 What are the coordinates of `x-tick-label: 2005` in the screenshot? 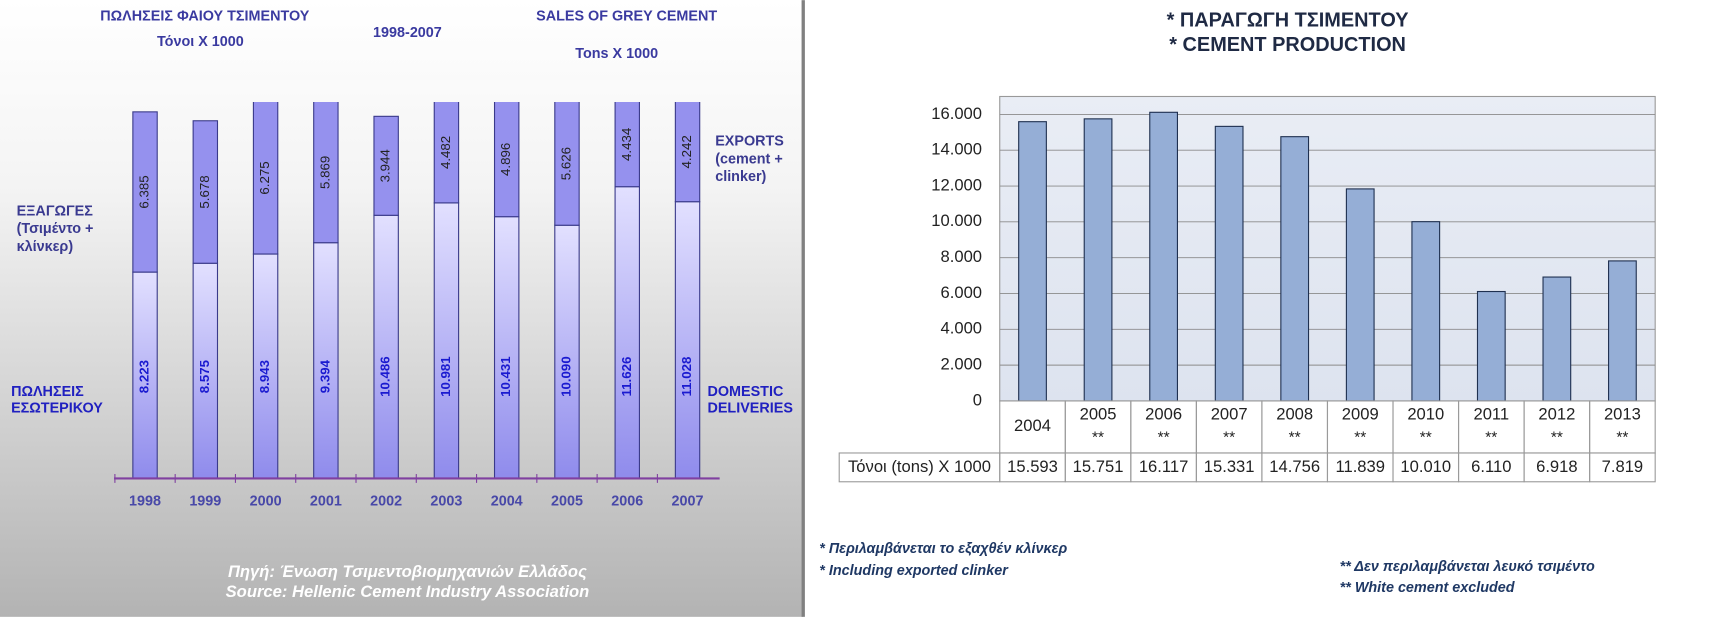 It's located at (1098, 414).